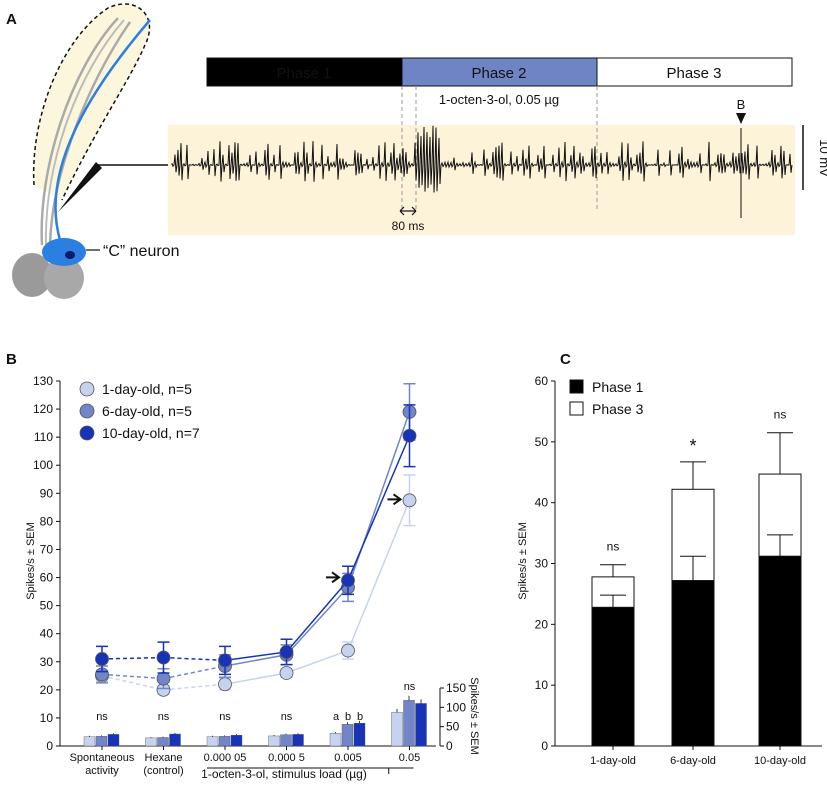 Image resolution: width=827 pixels, height=795 pixels. Describe the element at coordinates (482, 171) in the screenshot. I see `spike-trace` at that location.